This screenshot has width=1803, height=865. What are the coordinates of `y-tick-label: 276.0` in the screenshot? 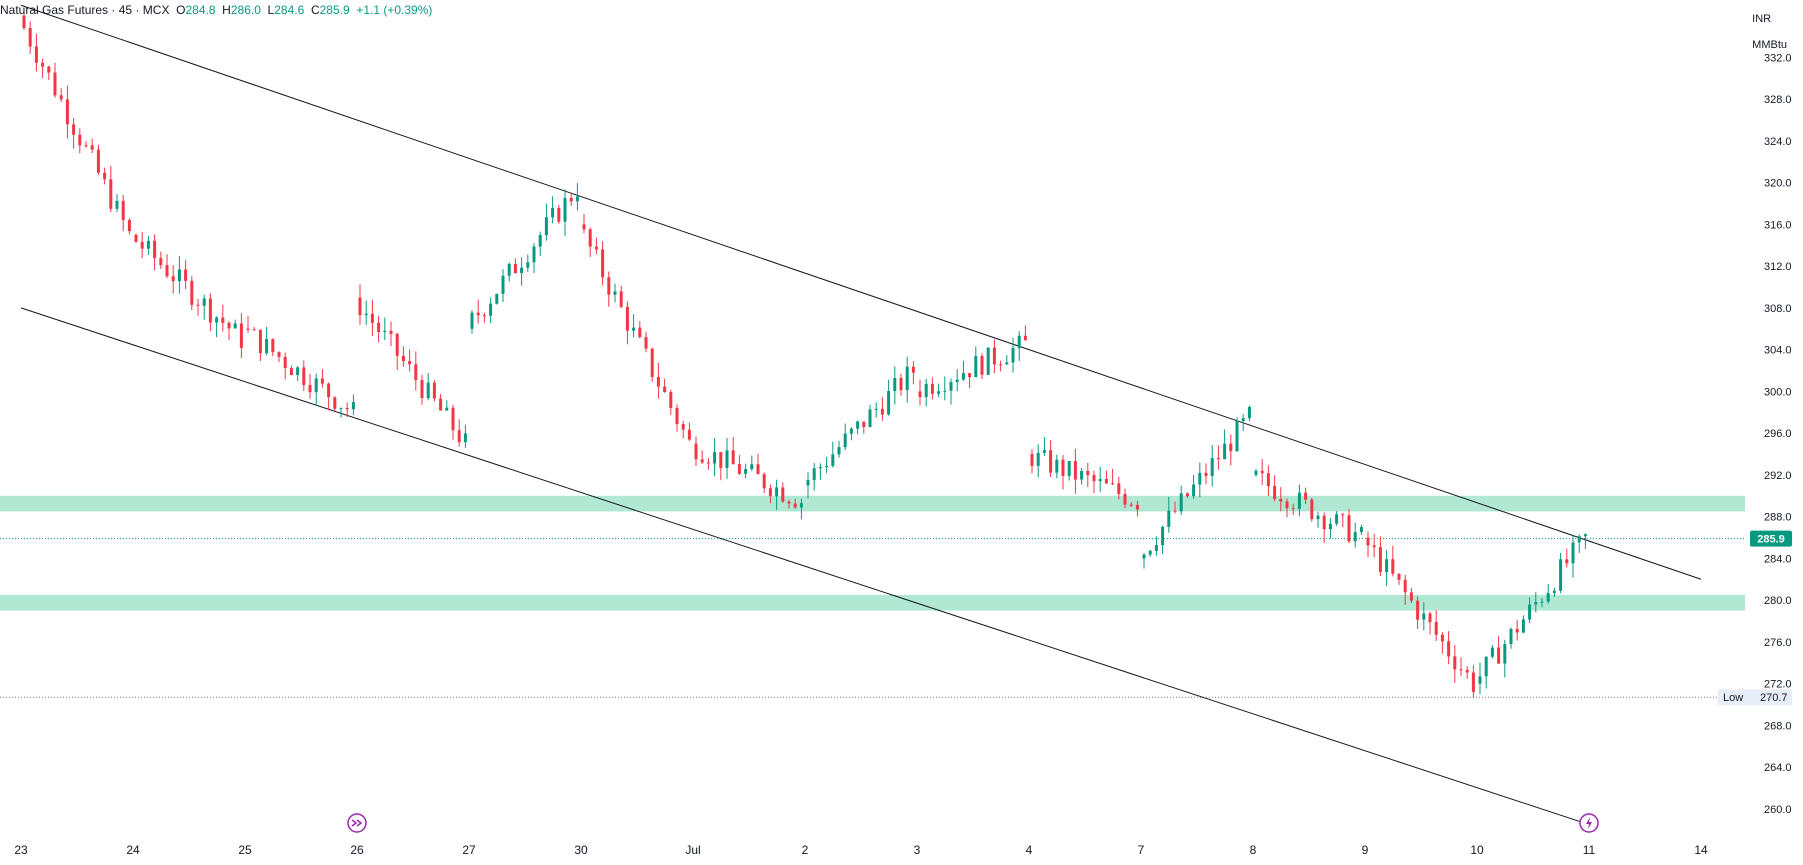 It's located at (1778, 643).